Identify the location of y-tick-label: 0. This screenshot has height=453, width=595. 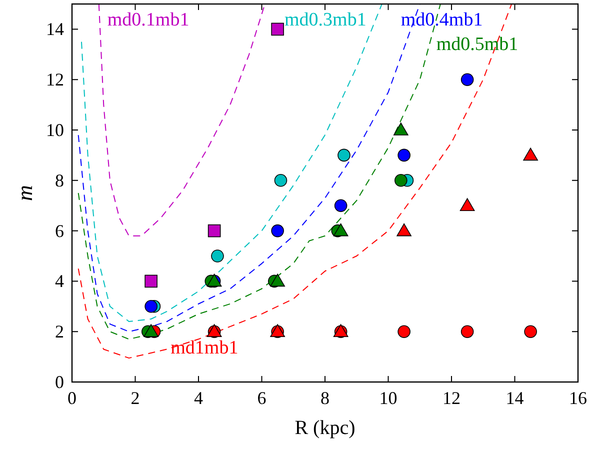
(59, 382).